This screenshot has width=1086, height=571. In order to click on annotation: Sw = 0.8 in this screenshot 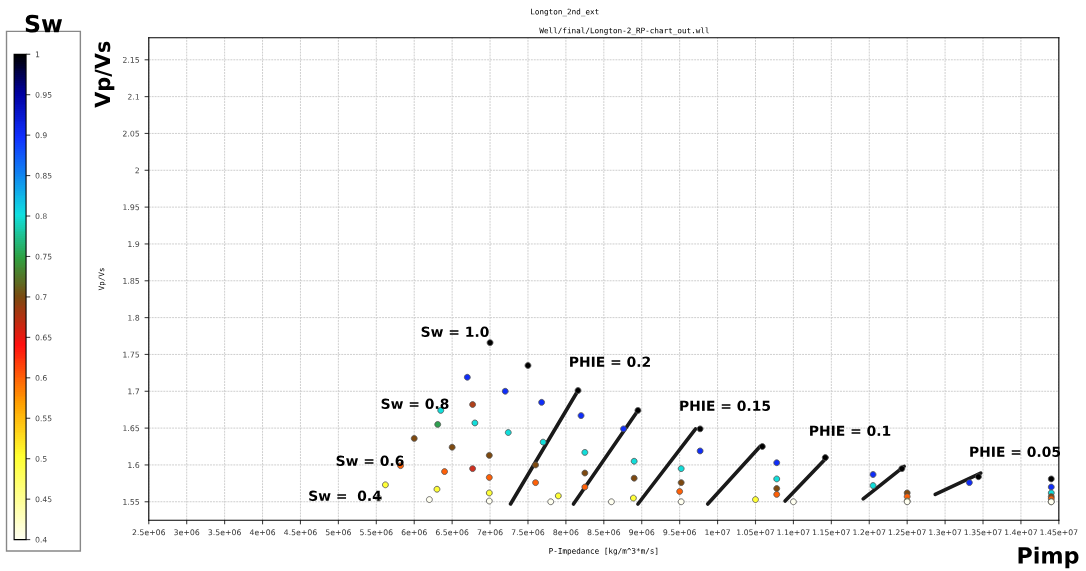, I will do `click(415, 404)`.